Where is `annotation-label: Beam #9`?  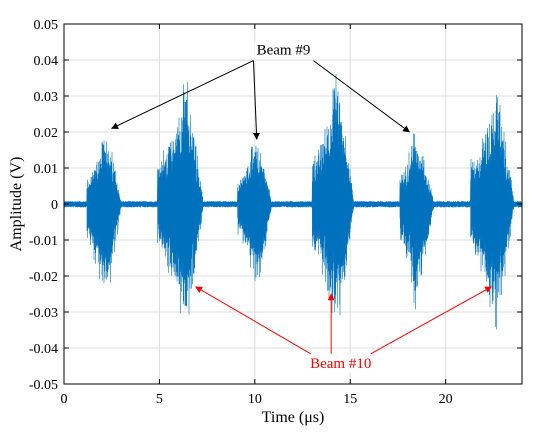 annotation-label: Beam #9 is located at coordinates (284, 51).